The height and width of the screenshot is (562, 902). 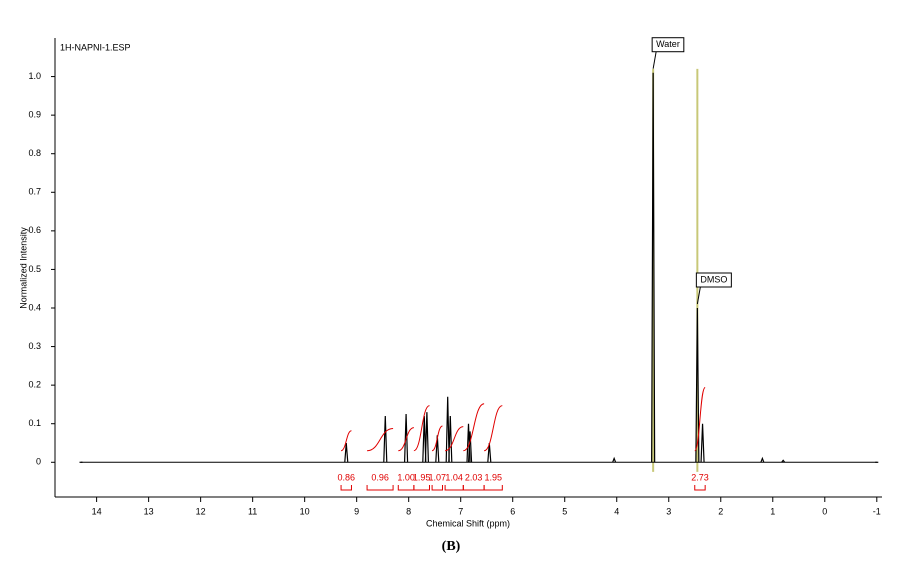 What do you see at coordinates (438, 477) in the screenshot?
I see `integral-label: 1.07` at bounding box center [438, 477].